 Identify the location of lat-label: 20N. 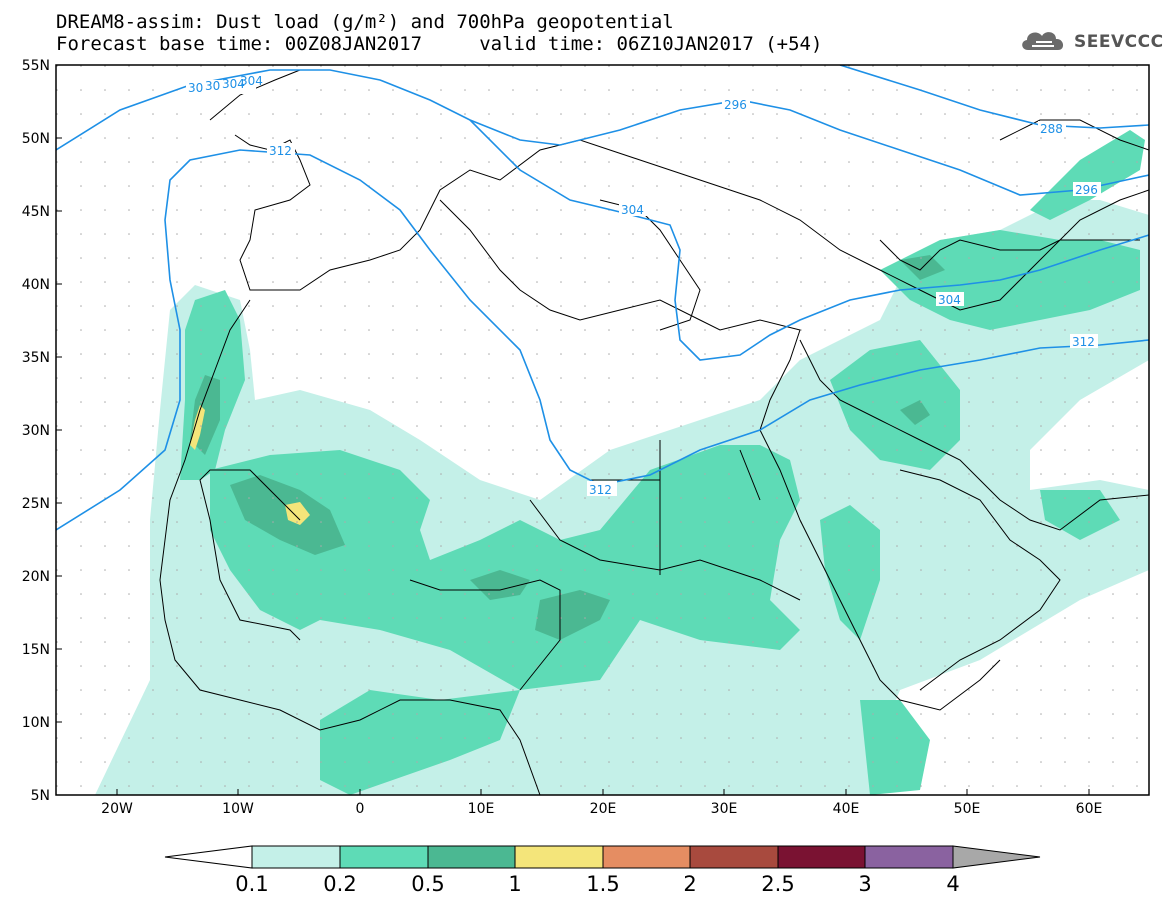
(36, 577).